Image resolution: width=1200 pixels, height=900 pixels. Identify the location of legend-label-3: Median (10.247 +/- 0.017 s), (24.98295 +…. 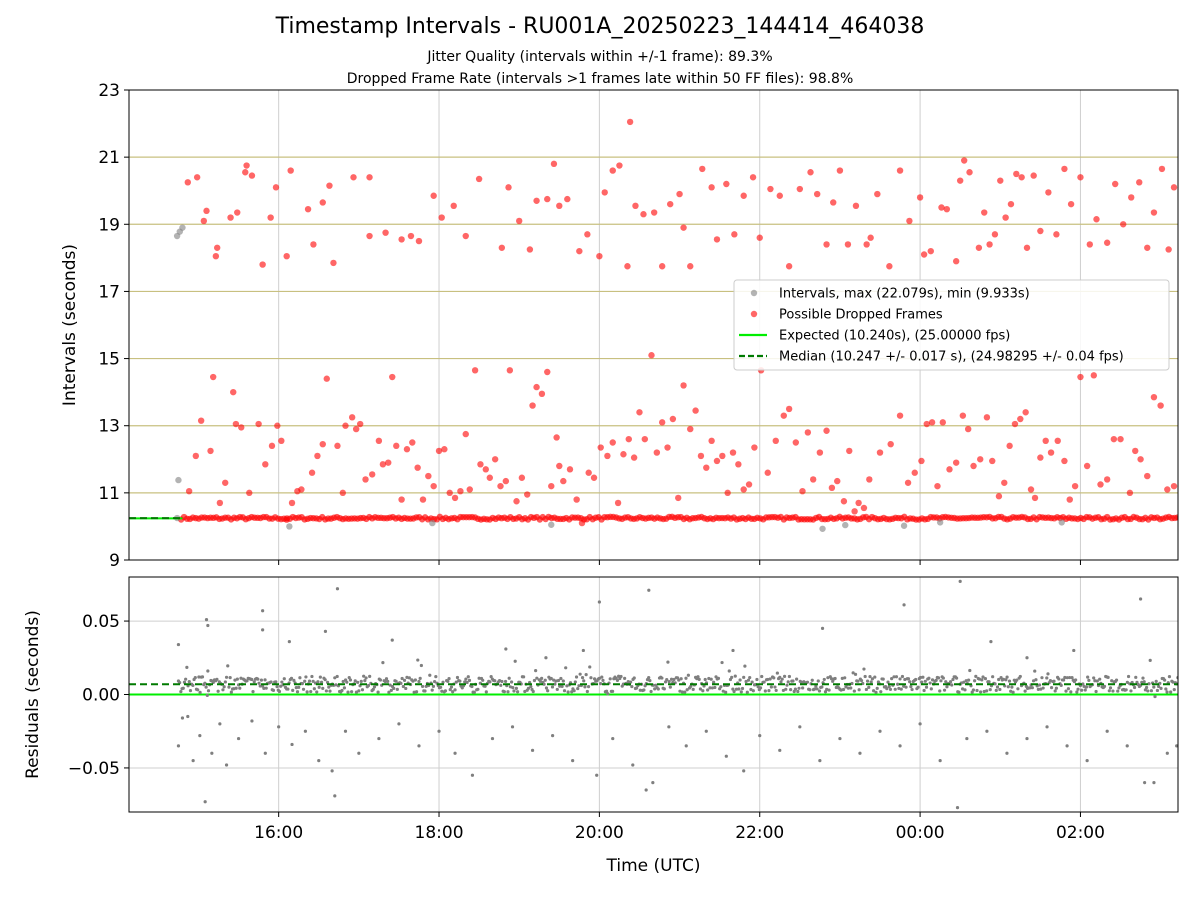
(951, 357).